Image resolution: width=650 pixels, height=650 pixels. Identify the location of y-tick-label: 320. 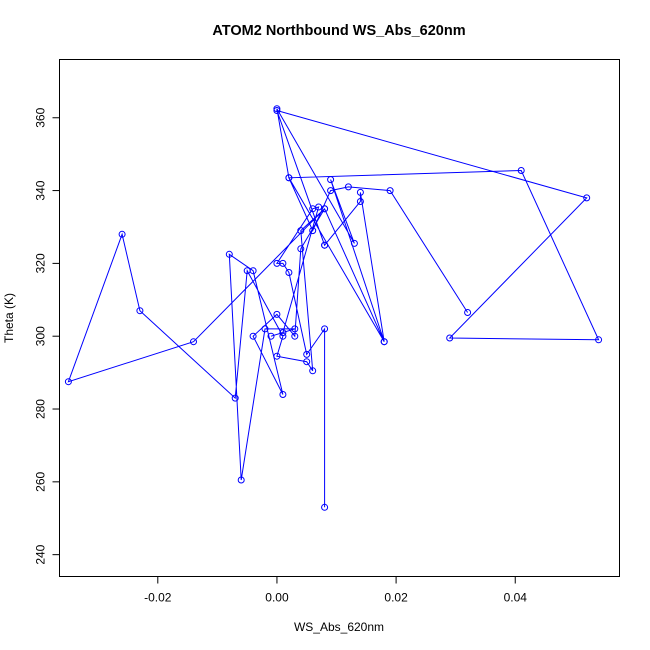
(41, 263).